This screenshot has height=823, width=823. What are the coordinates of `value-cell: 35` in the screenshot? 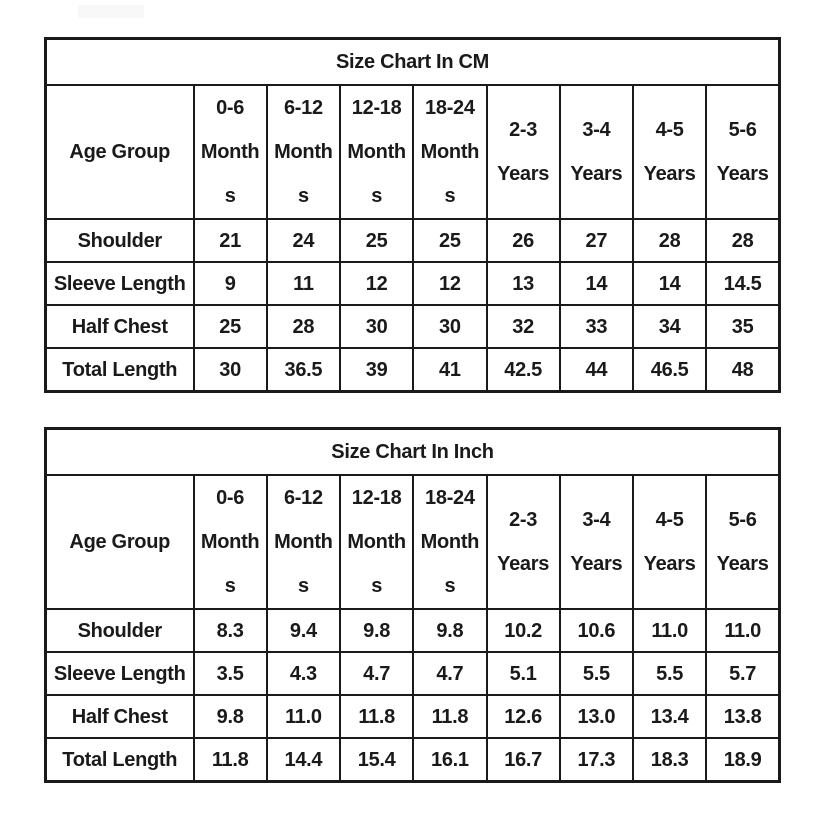 It's located at (743, 326).